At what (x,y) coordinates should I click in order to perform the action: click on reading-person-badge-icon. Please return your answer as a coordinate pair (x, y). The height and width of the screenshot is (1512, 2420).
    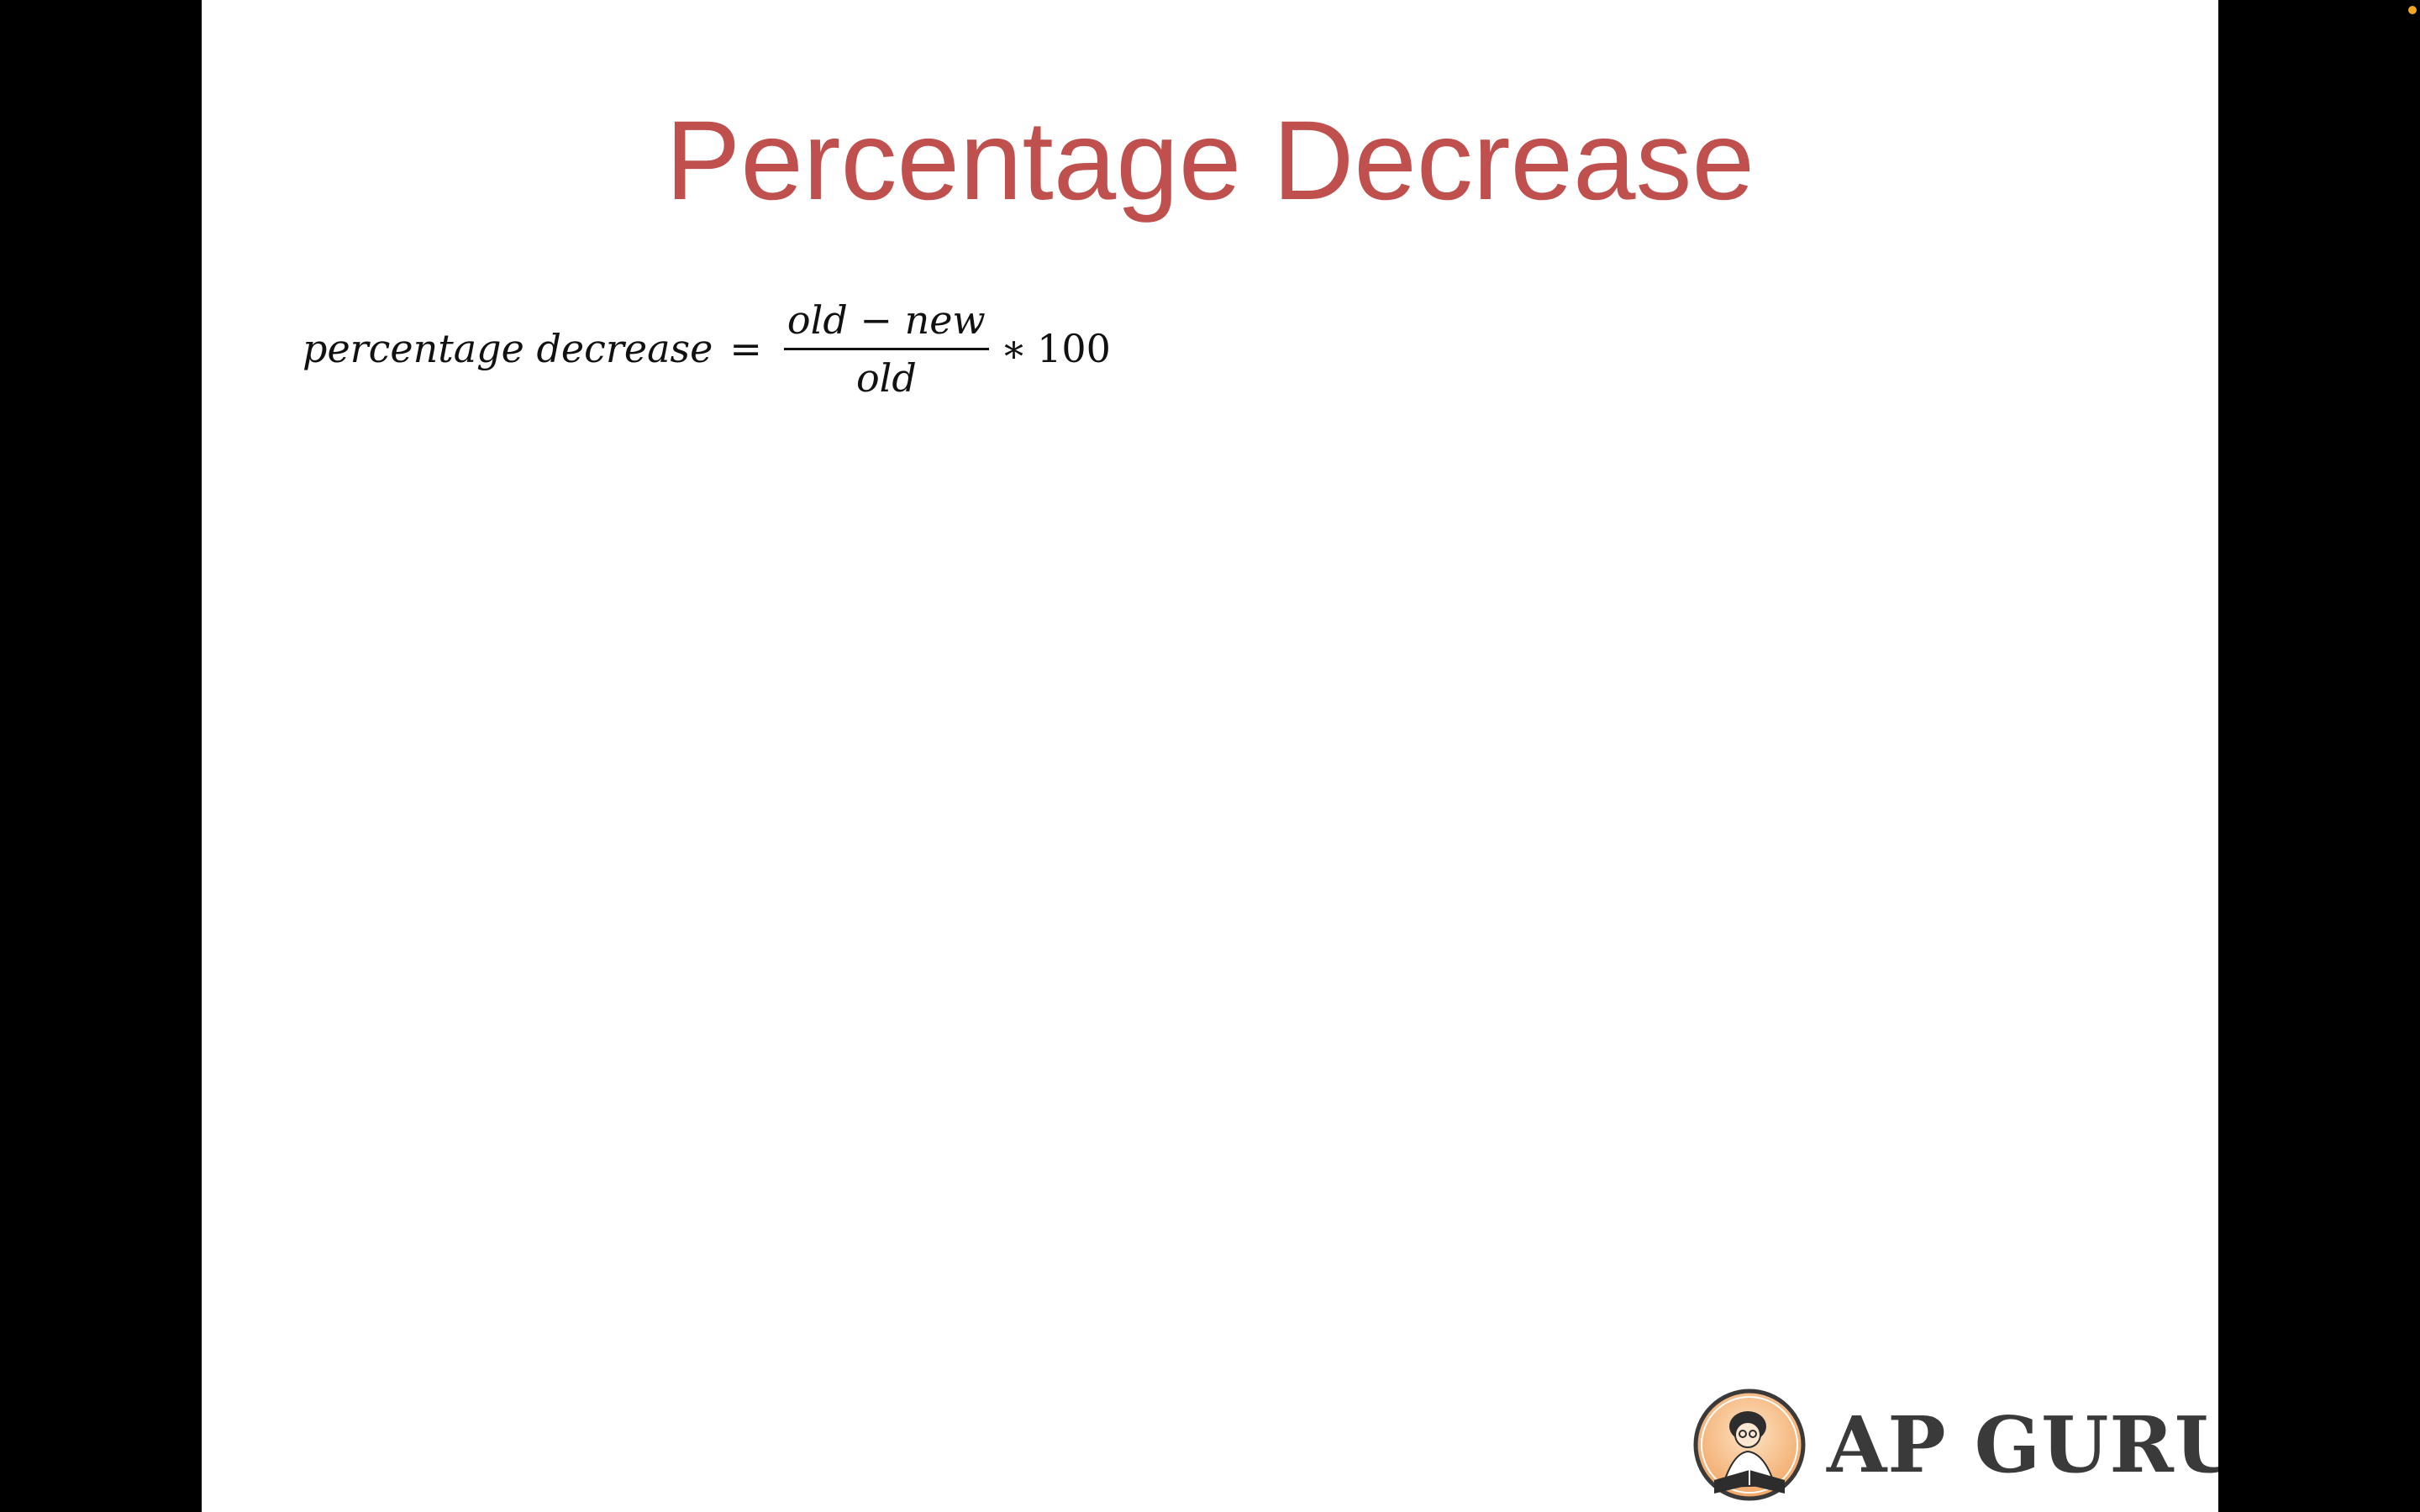
    Looking at the image, I should click on (1749, 1445).